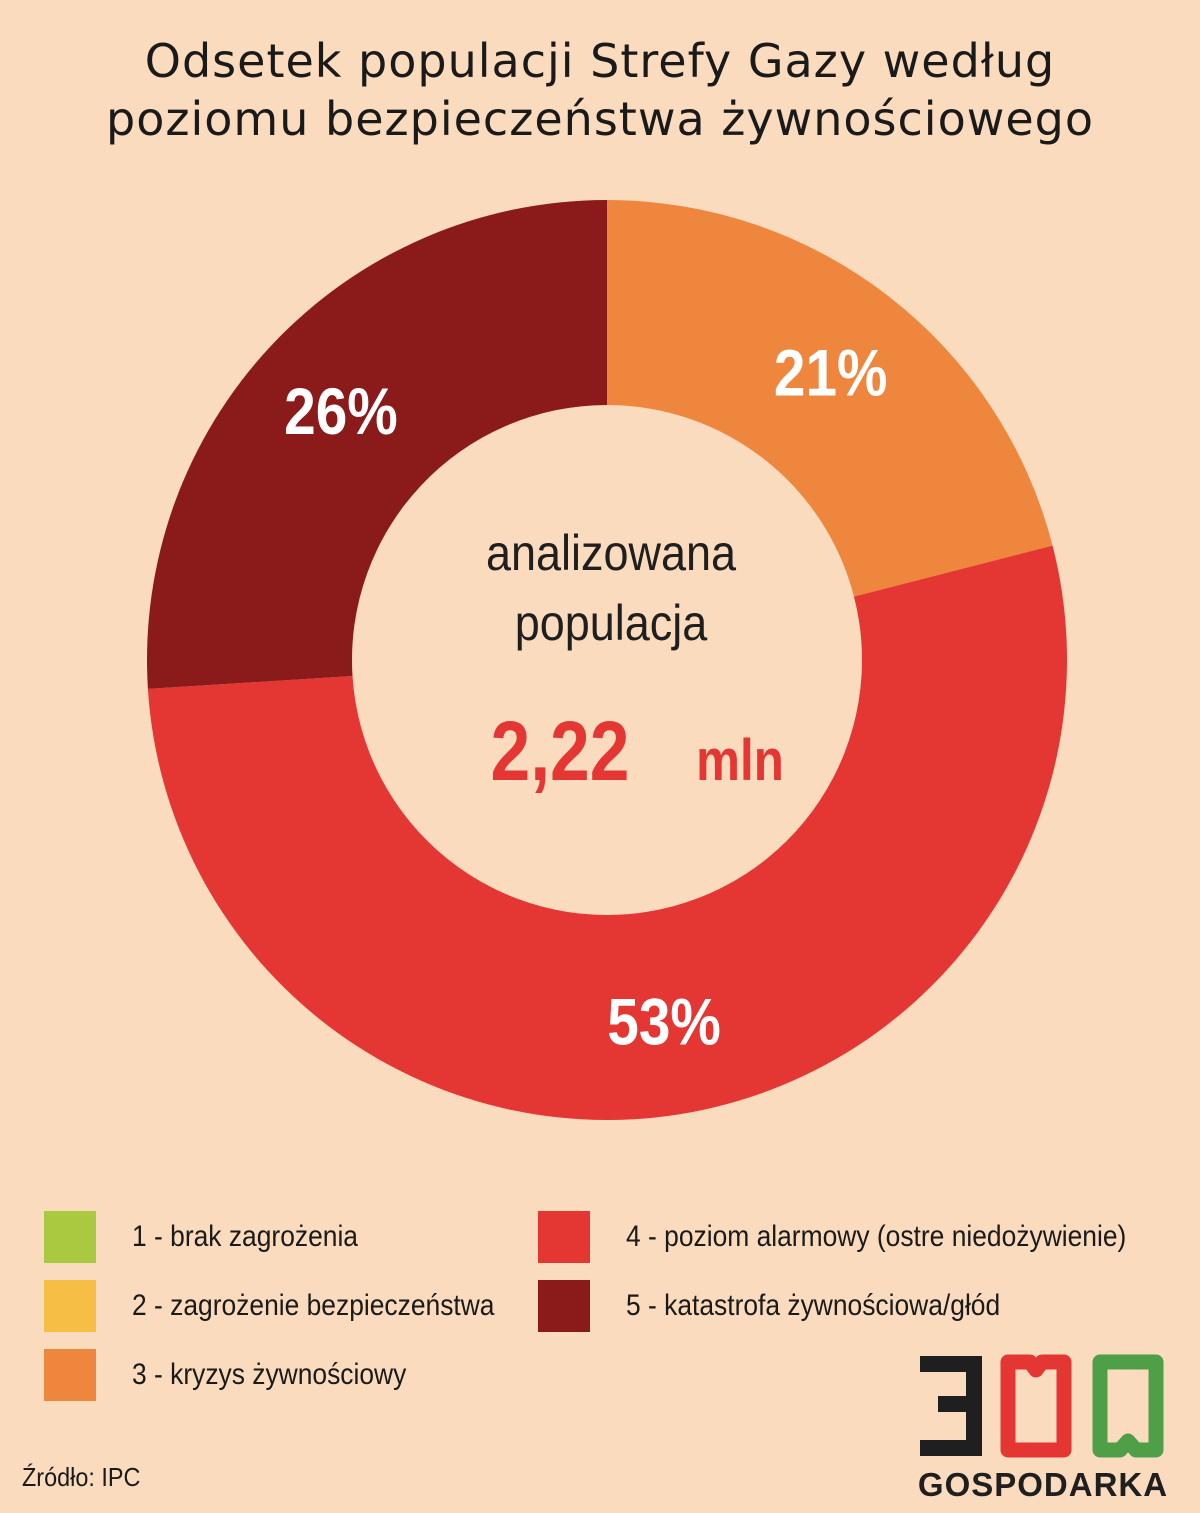  What do you see at coordinates (611, 624) in the screenshot?
I see `center-label-line-2: populacja` at bounding box center [611, 624].